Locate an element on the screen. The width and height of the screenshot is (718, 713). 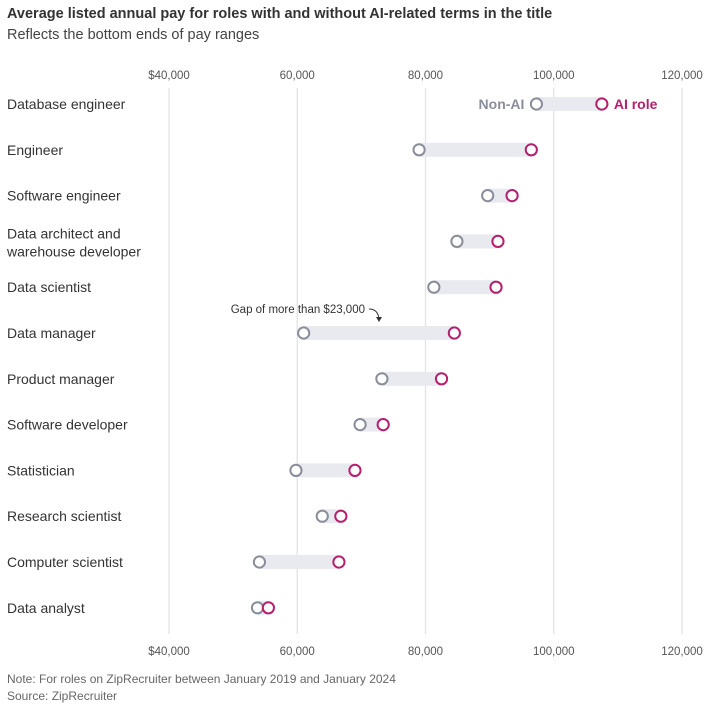
chart-source: Source: ZipRecruiter is located at coordinates (62, 696).